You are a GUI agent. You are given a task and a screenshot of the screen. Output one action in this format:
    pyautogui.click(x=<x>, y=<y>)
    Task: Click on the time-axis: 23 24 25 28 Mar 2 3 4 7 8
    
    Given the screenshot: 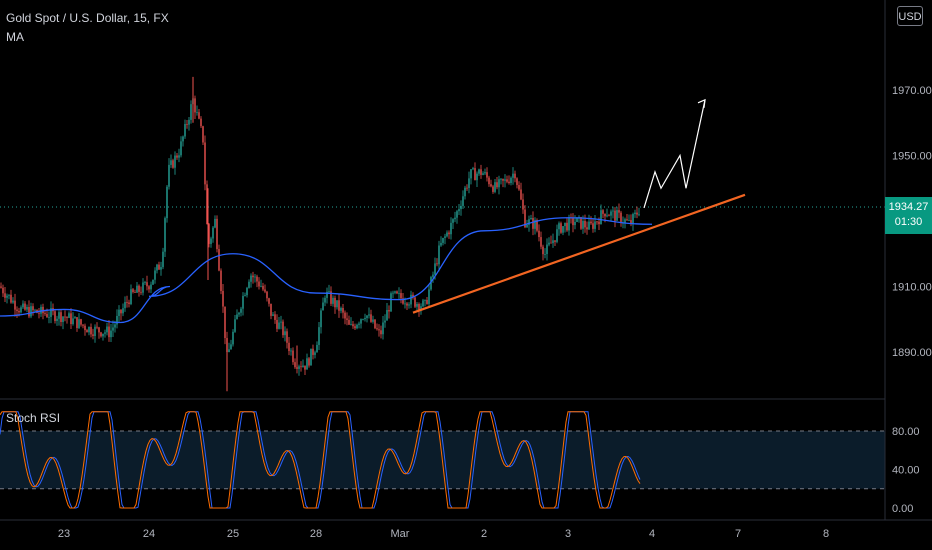 What is the action you would take?
    pyautogui.click(x=443, y=534)
    